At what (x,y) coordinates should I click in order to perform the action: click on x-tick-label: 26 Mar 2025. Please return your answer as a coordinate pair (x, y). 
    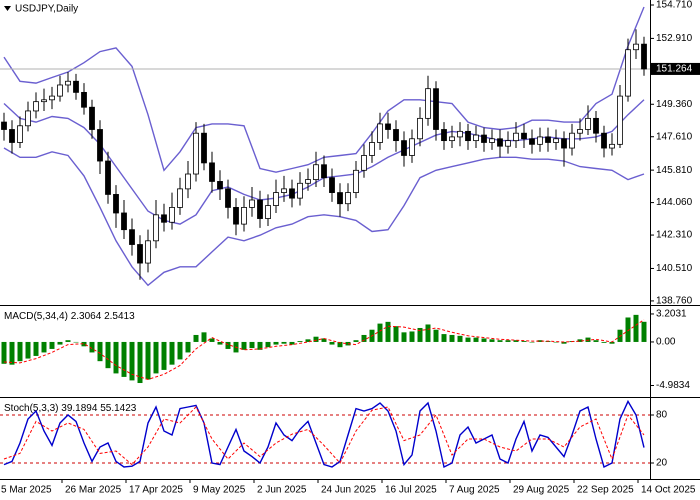
    Looking at the image, I should click on (93, 490).